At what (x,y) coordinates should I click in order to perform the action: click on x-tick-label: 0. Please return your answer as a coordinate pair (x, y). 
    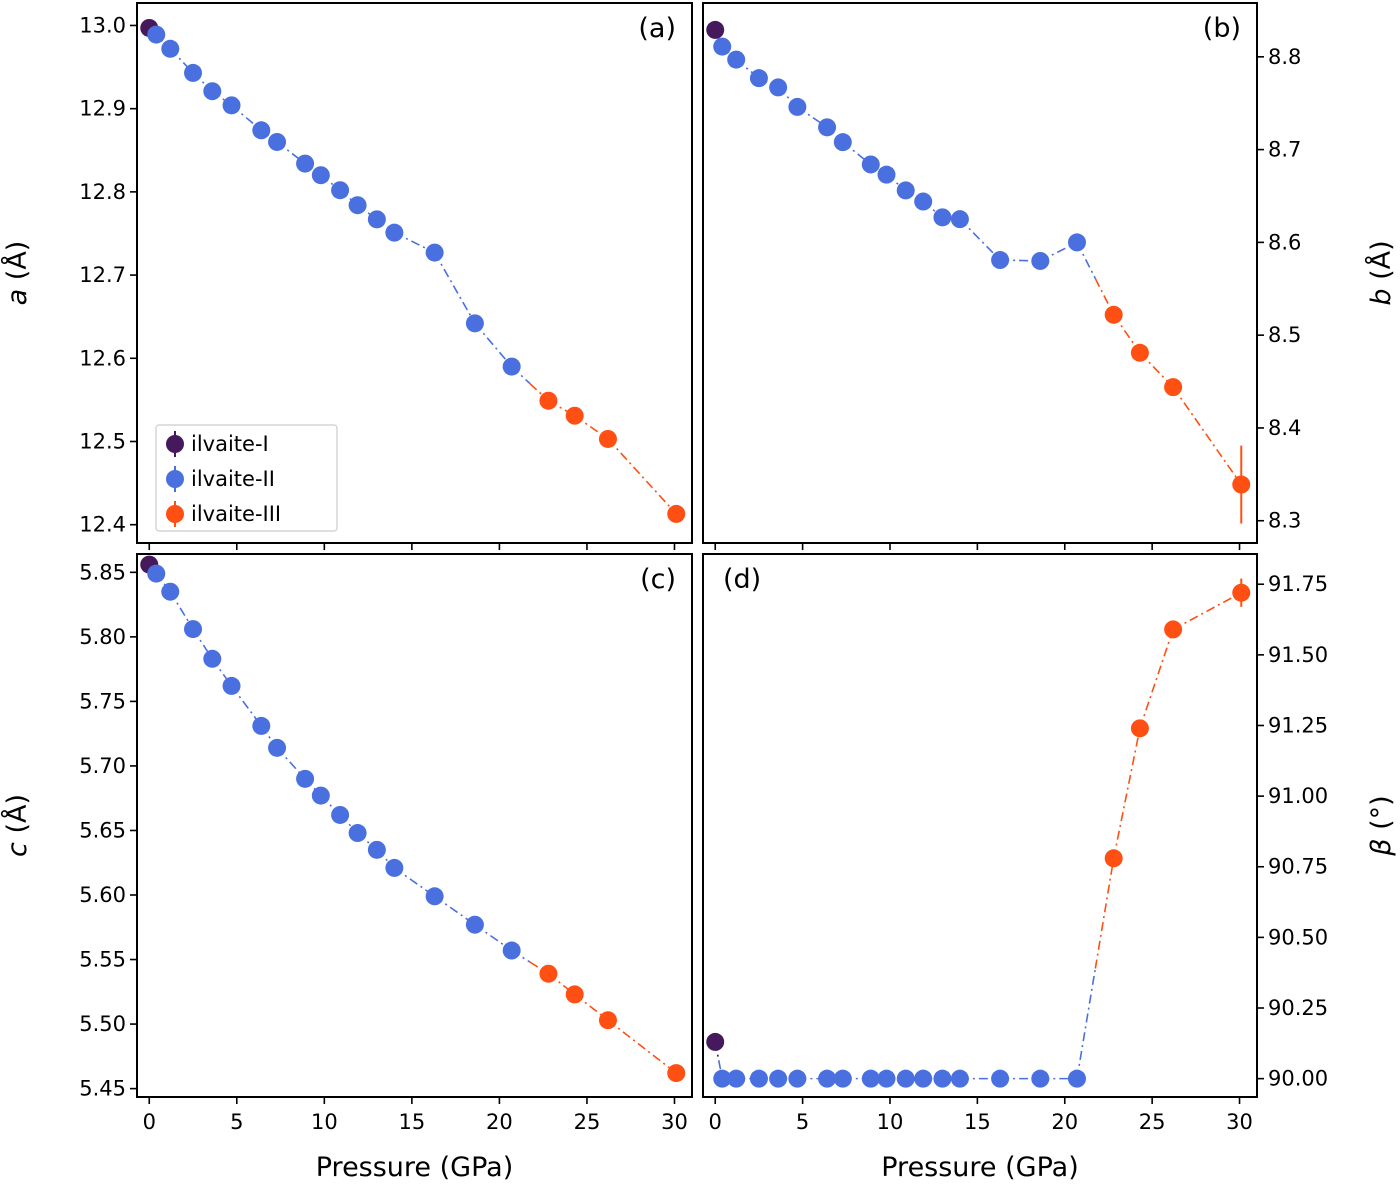
    Looking at the image, I should click on (715, 1122).